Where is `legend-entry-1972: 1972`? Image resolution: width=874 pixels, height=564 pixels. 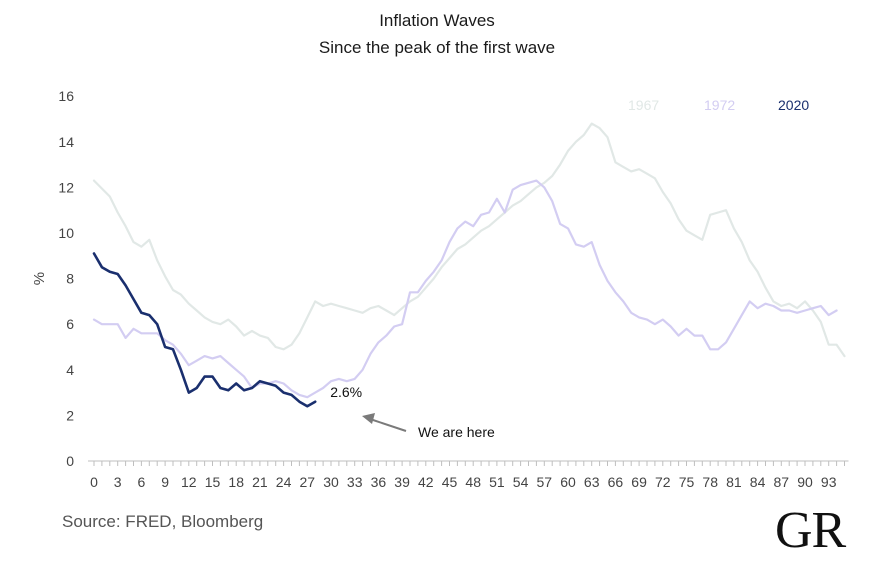 legend-entry-1972: 1972 is located at coordinates (719, 105).